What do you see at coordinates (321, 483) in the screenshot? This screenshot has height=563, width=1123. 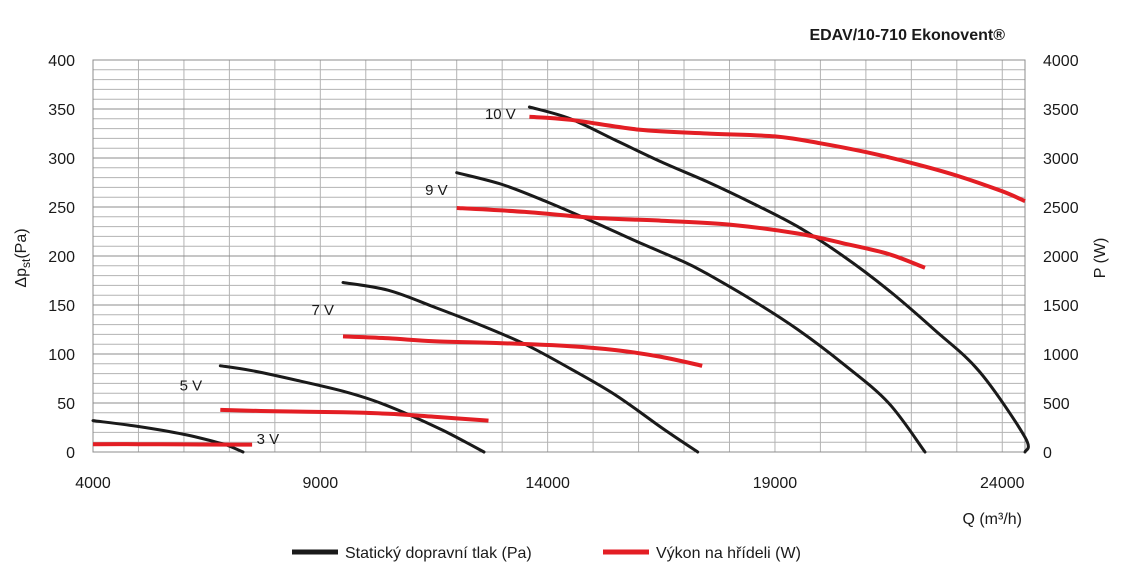 I see `x-tick-label: 9000` at bounding box center [321, 483].